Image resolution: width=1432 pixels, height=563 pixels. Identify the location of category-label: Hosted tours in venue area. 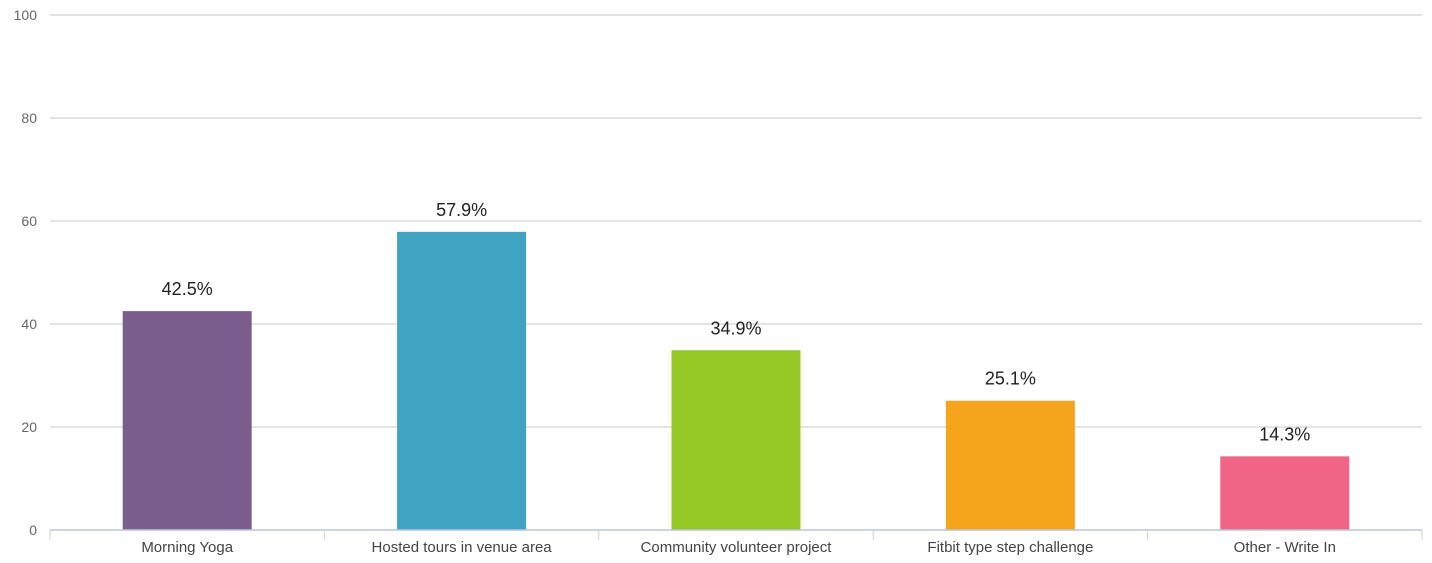
(462, 547).